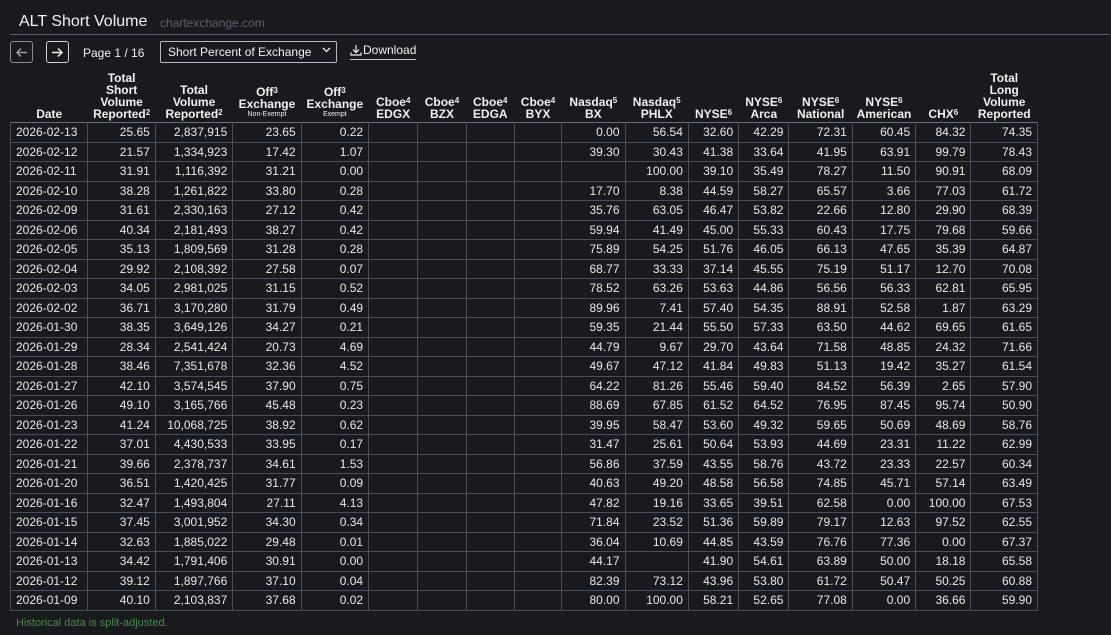  Describe the element at coordinates (764, 229) in the screenshot. I see `value-cell: 55.33` at that location.